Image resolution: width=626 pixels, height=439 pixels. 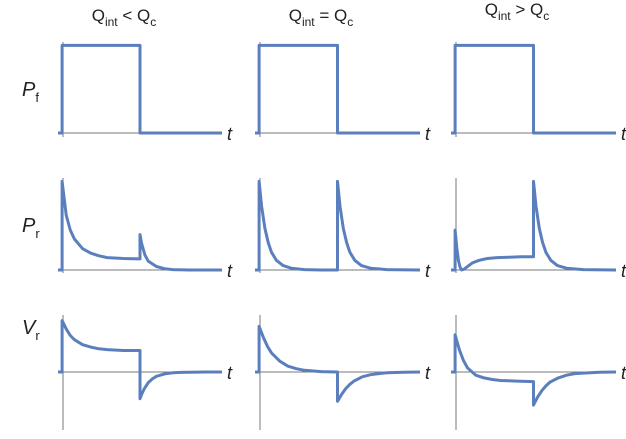 What do you see at coordinates (31, 228) in the screenshot?
I see `row-label-pr: Pr` at bounding box center [31, 228].